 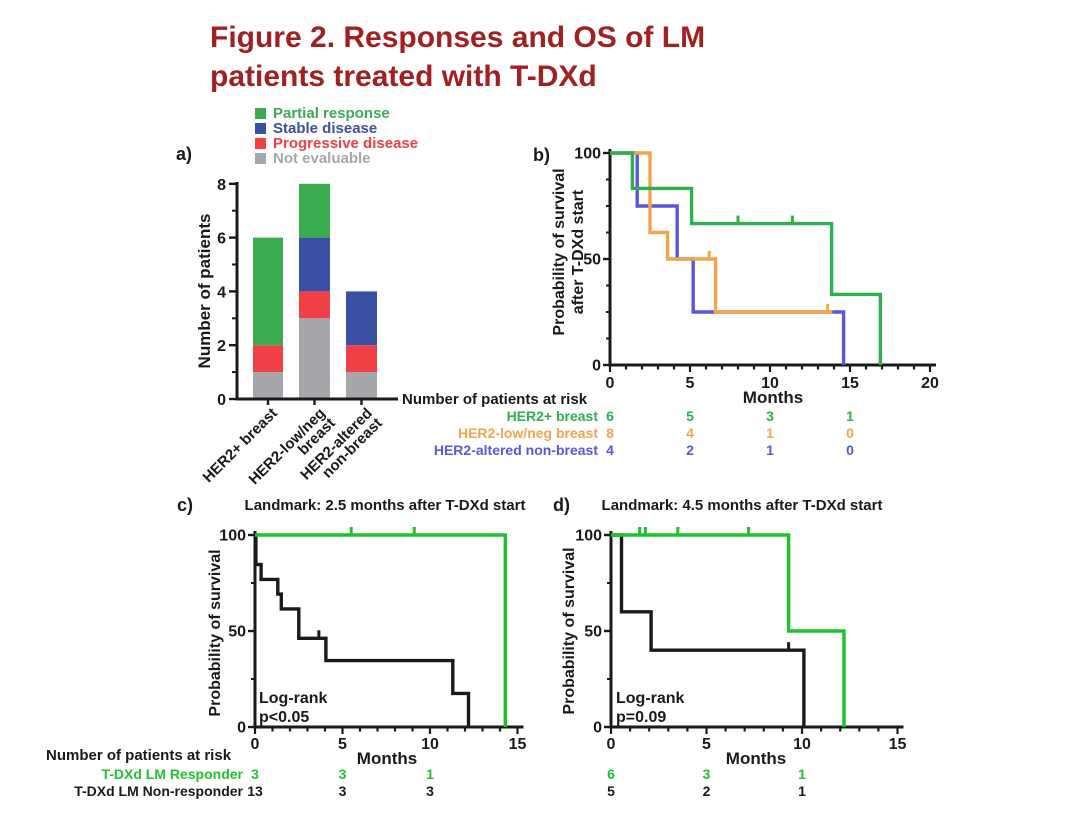 What do you see at coordinates (158, 791) in the screenshot?
I see `panel-c-at-risk-row-label: T-DXd LM Non-responder` at bounding box center [158, 791].